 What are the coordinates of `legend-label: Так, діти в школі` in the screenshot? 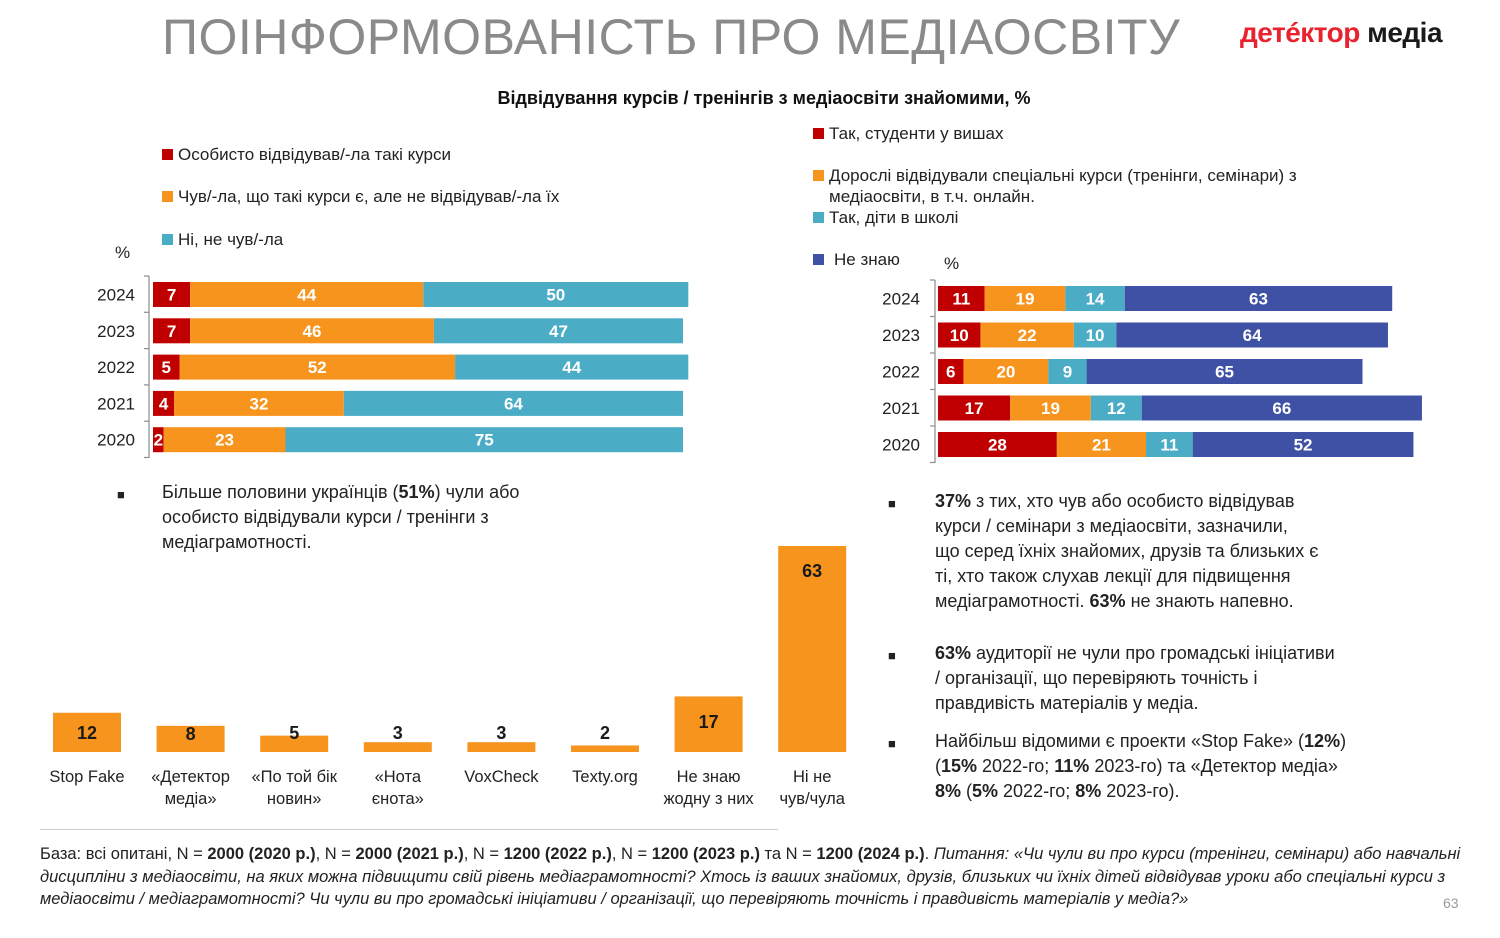 It's located at (894, 217).